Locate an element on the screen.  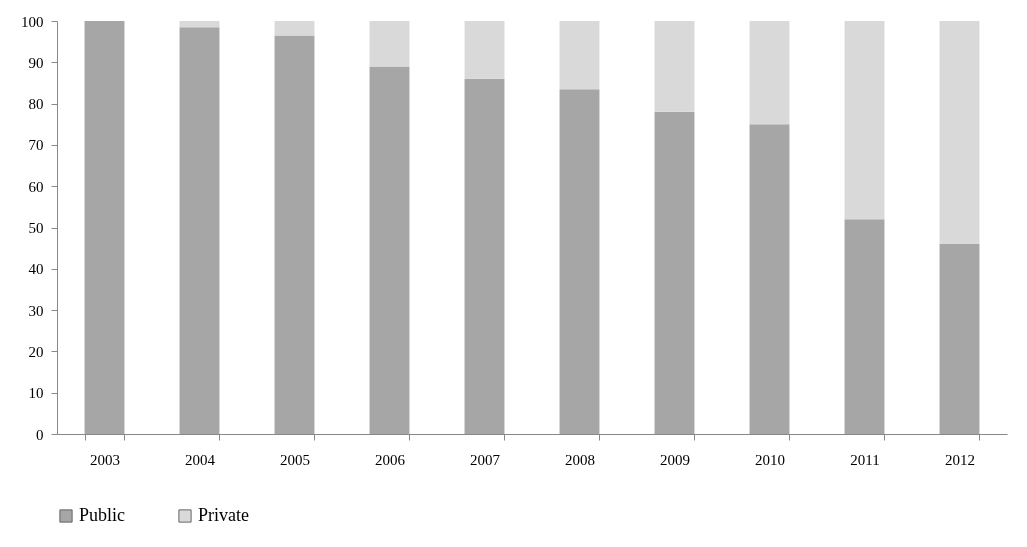
y-tick-label: 30 is located at coordinates (36, 310).